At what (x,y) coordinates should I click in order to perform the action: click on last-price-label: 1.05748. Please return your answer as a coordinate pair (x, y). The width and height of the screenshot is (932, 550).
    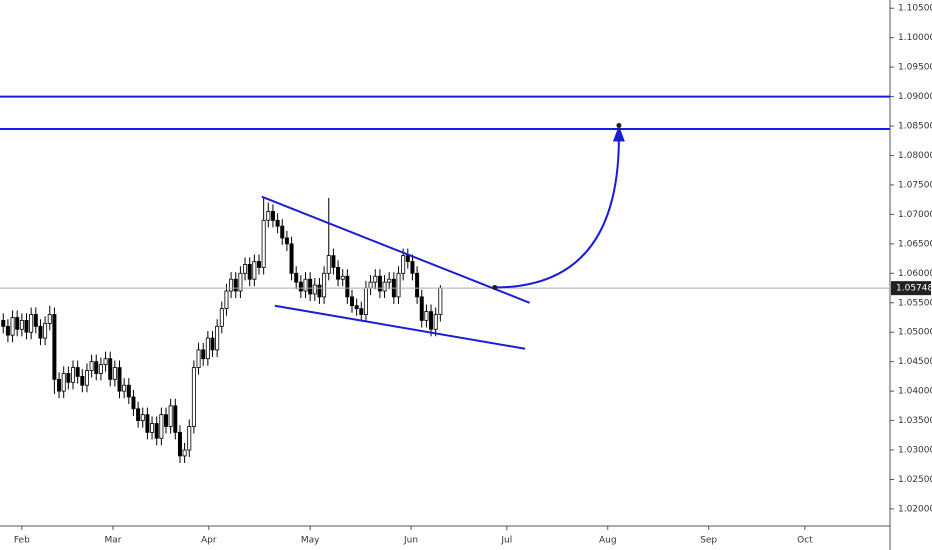
    Looking at the image, I should click on (914, 289).